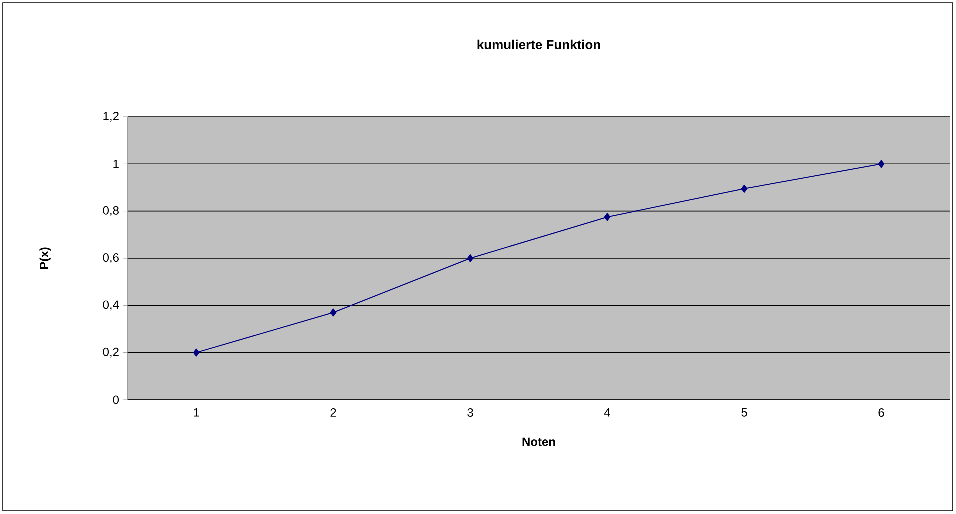  What do you see at coordinates (111, 353) in the screenshot?
I see `y-tick-label: 0,2` at bounding box center [111, 353].